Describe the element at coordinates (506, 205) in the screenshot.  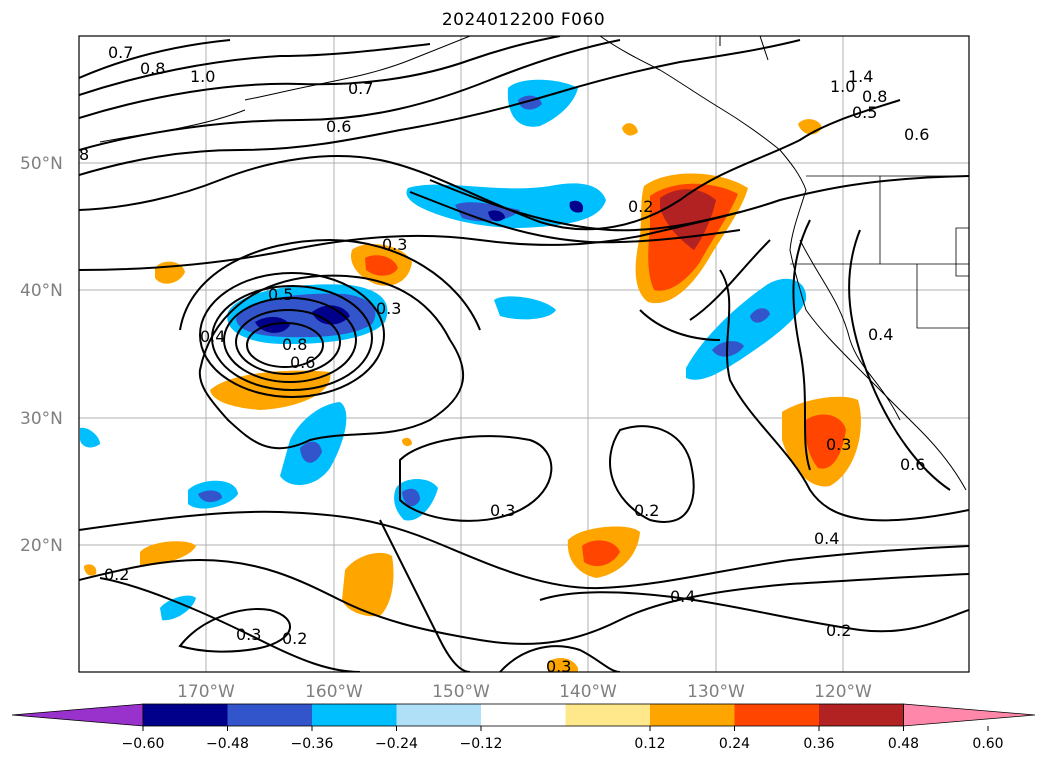
I see `blue-anomaly-band` at that location.